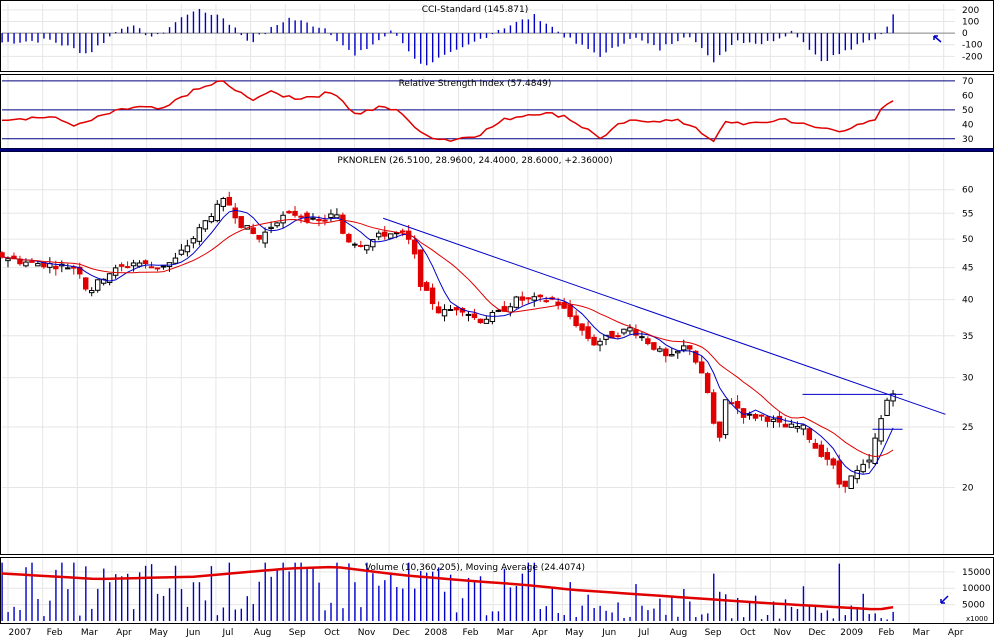 The image size is (994, 638). I want to click on x-axis-label: Nov, so click(783, 633).